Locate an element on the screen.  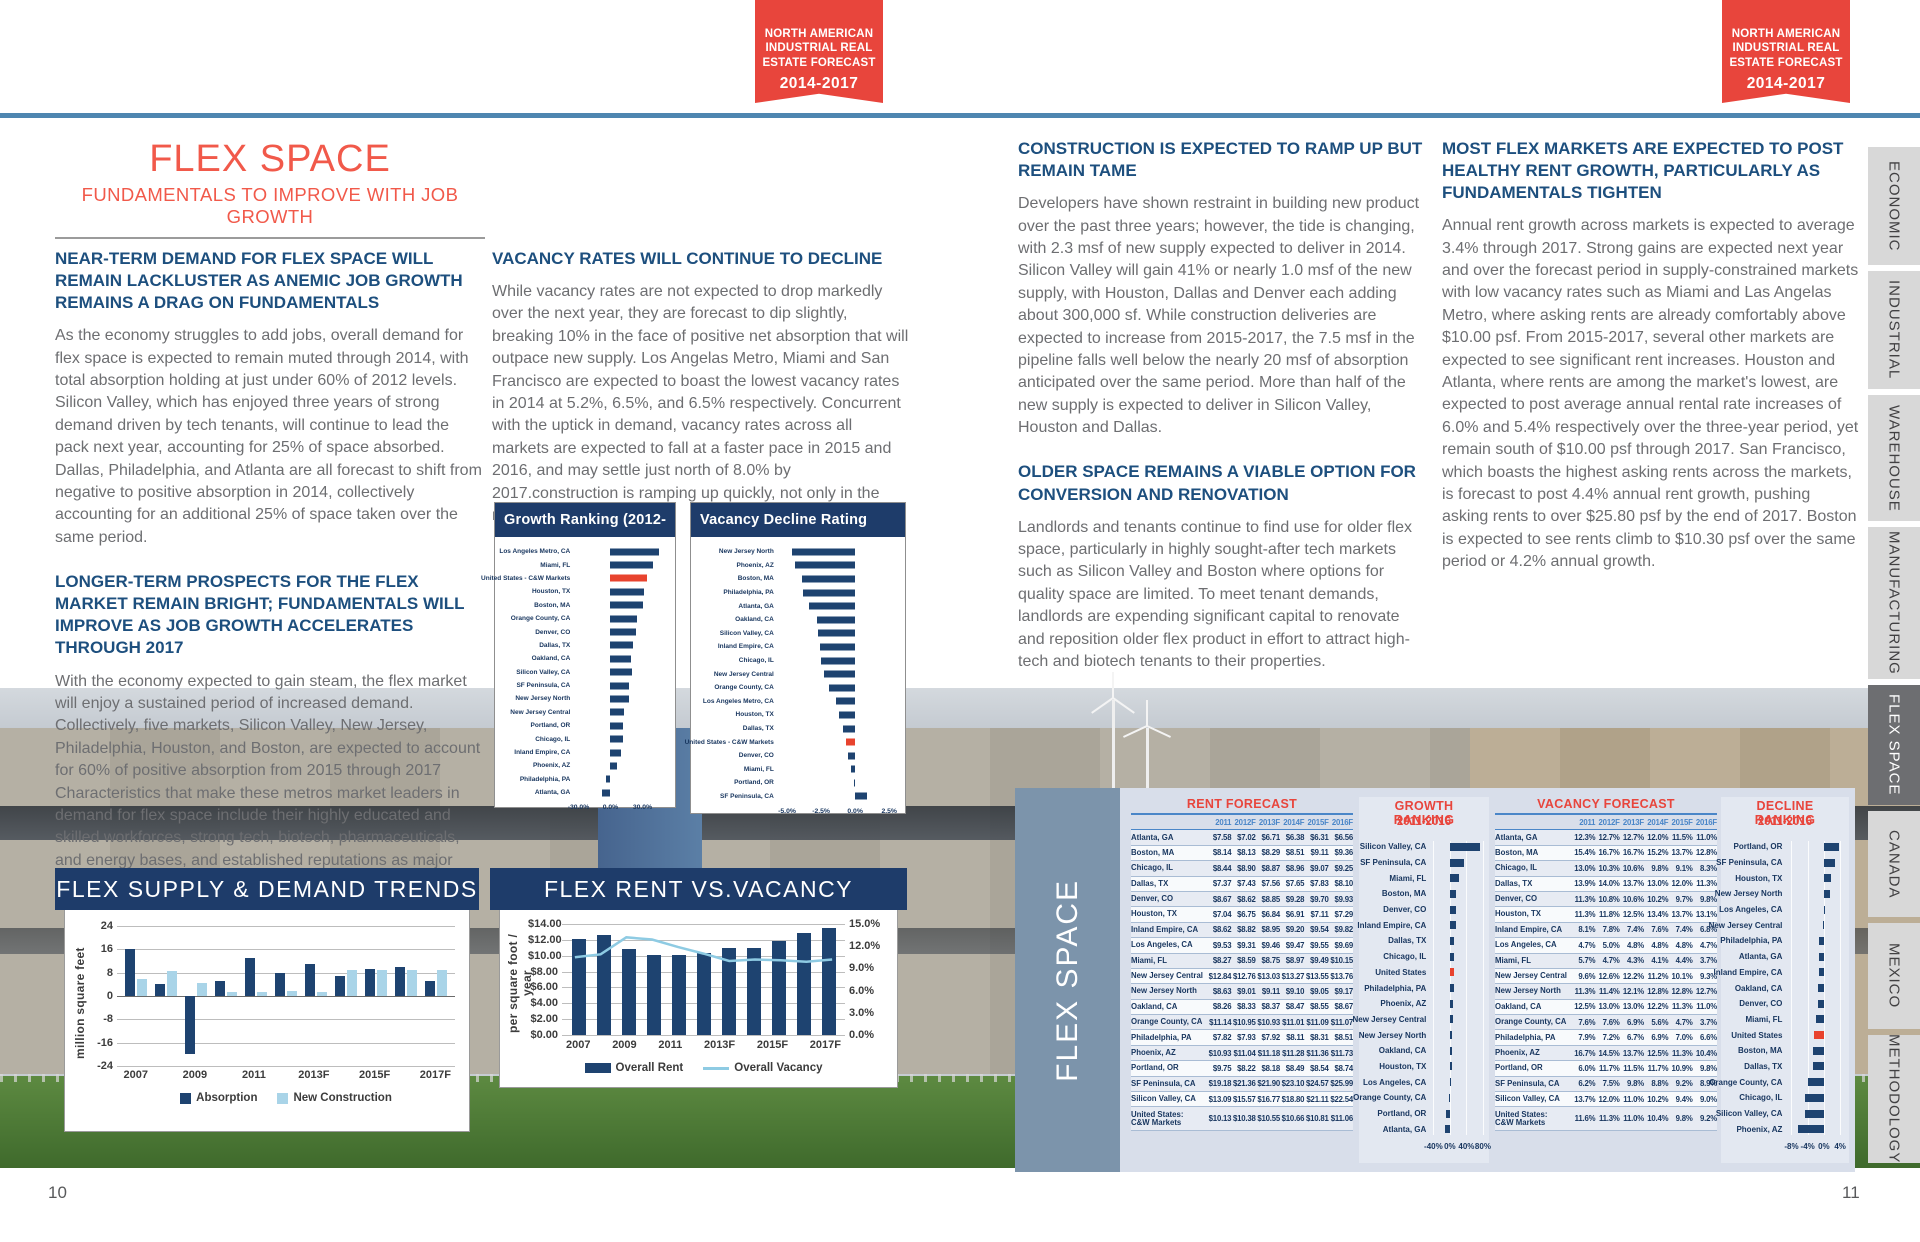
axis-tick-label: 4% is located at coordinates (1840, 1147).